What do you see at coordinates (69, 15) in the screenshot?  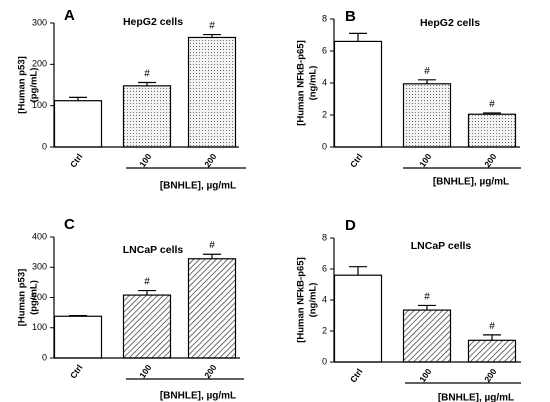 I see `panel-letter: A` at bounding box center [69, 15].